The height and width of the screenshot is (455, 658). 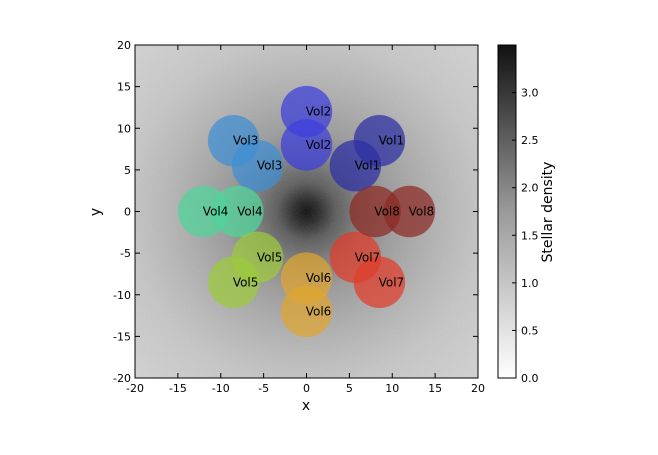 I want to click on colorbar: 0.0 0.5 1.0 1.5 2.0 2.5 3.0 Stellar density, so click(x=526, y=214).